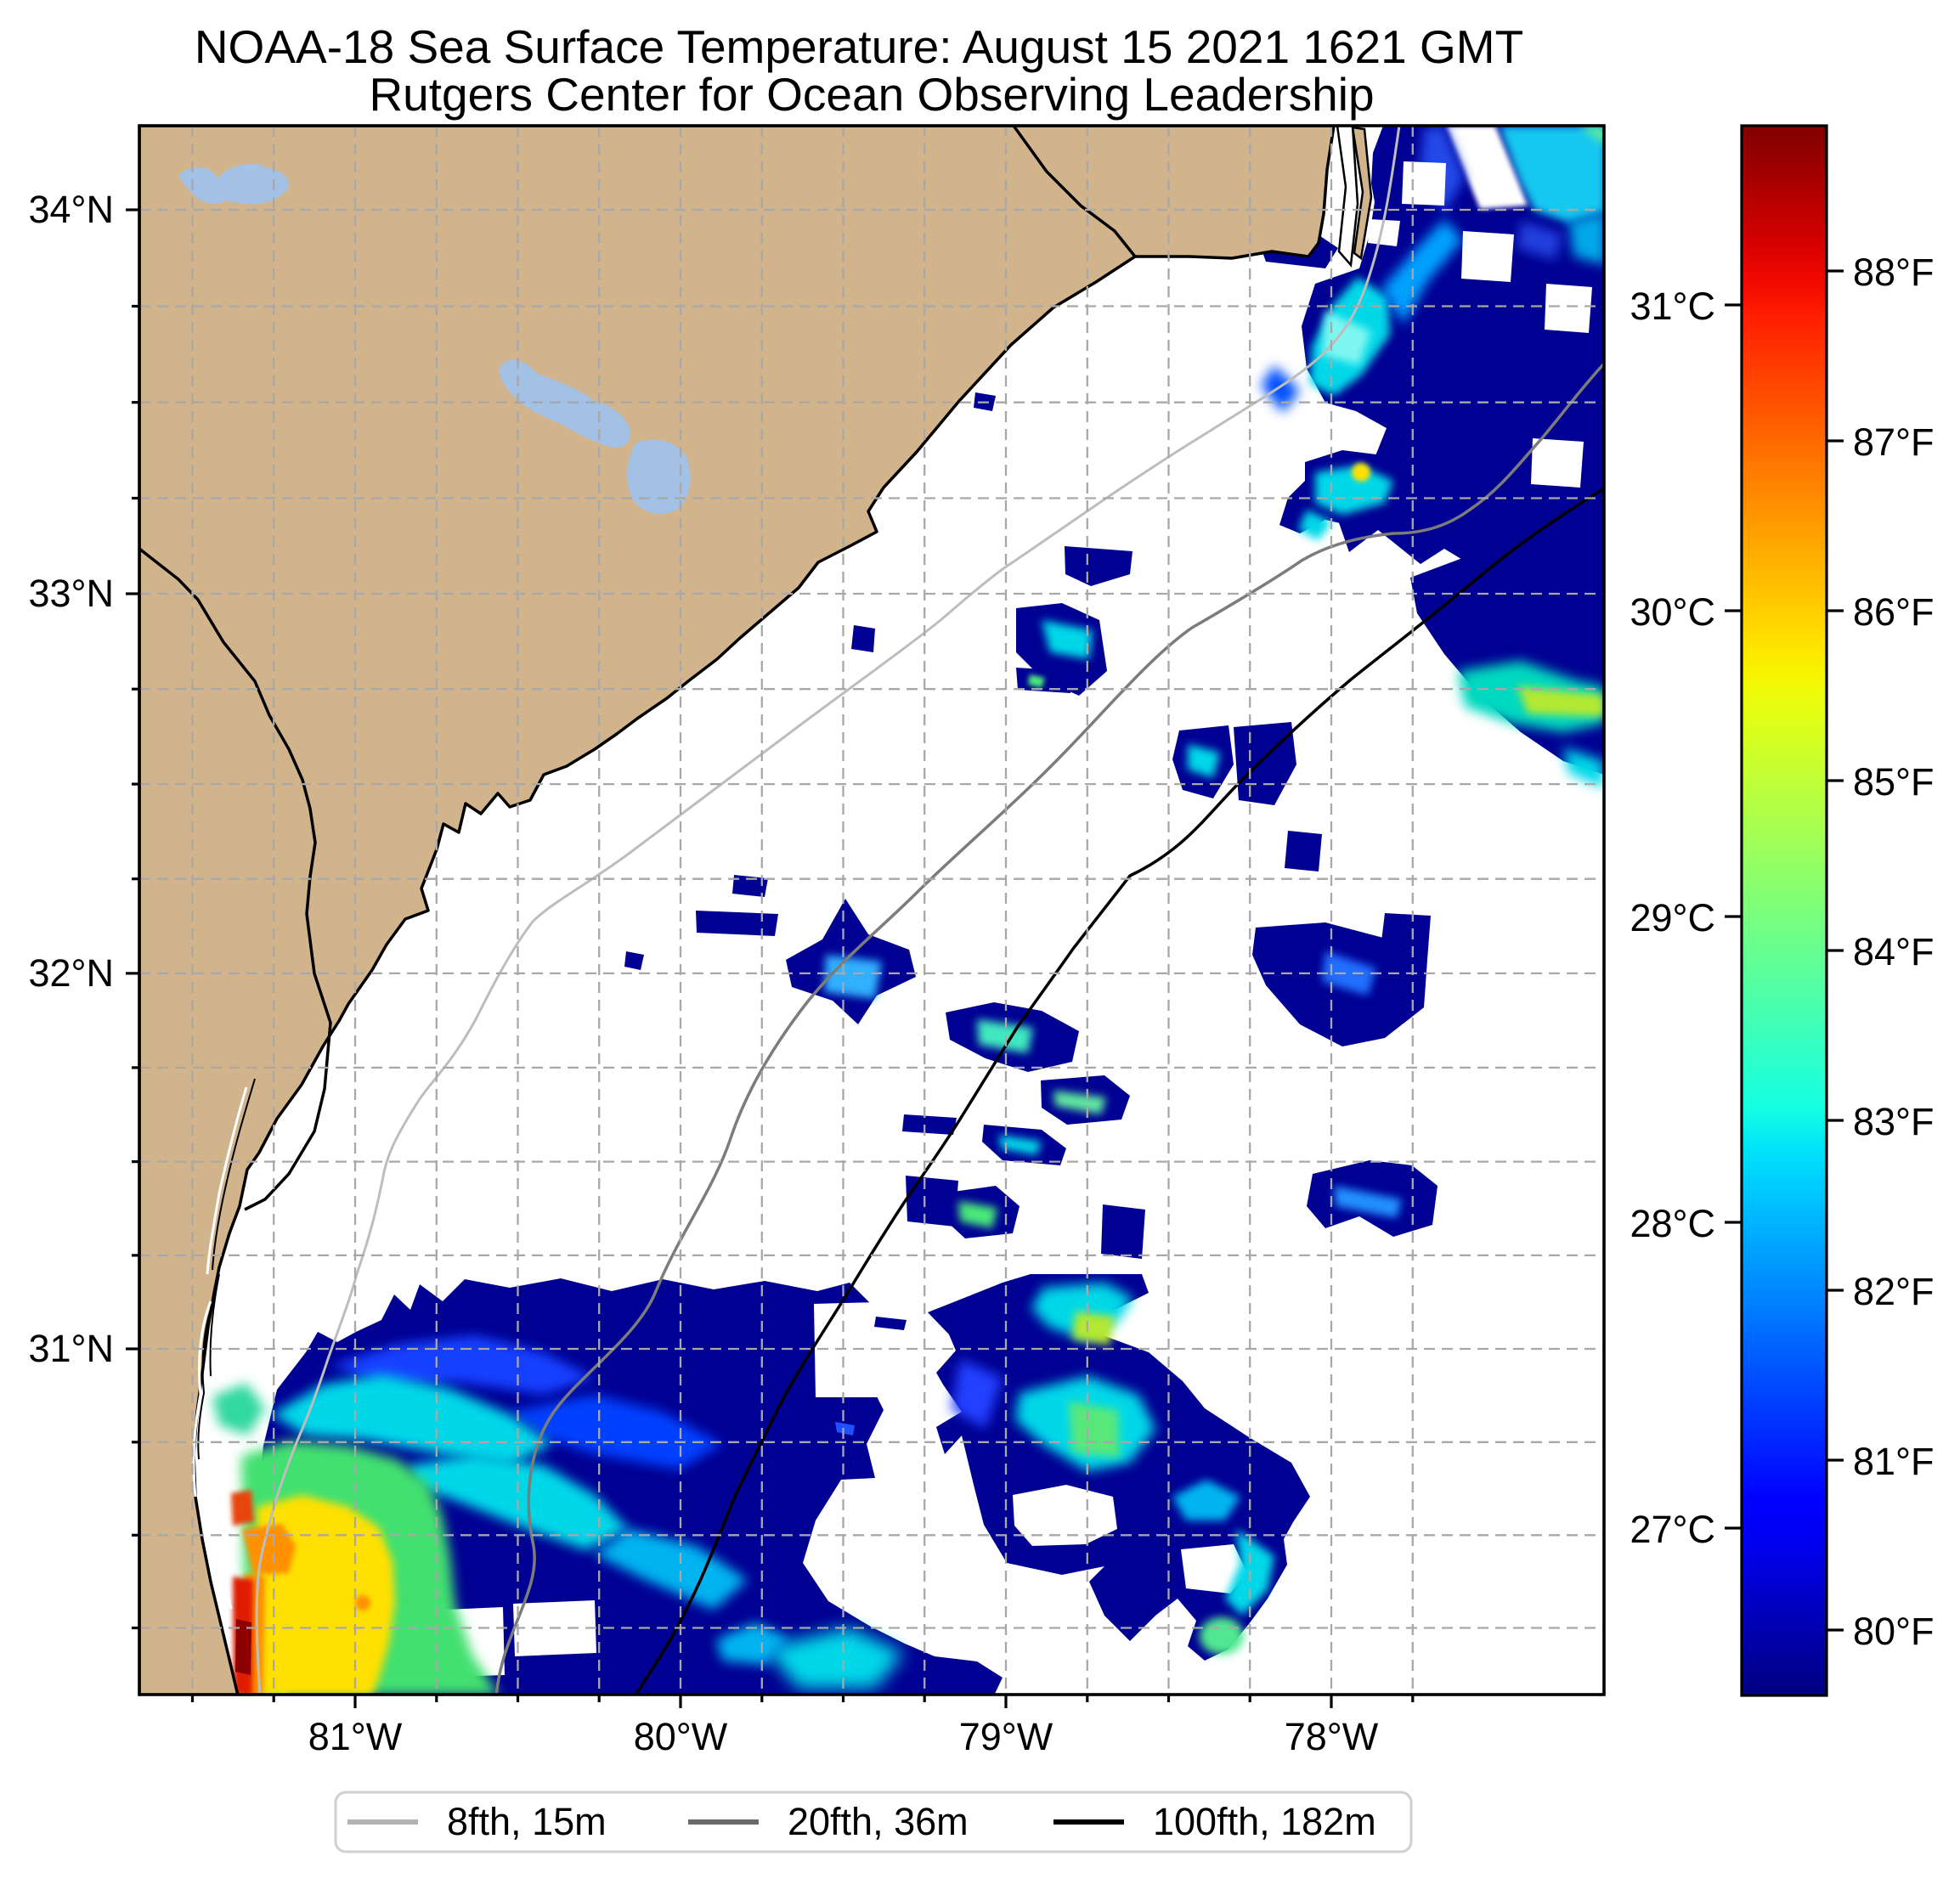 This screenshot has height=1884, width=1960. Describe the element at coordinates (1332, 1736) in the screenshot. I see `svg-text: 78°W` at that location.